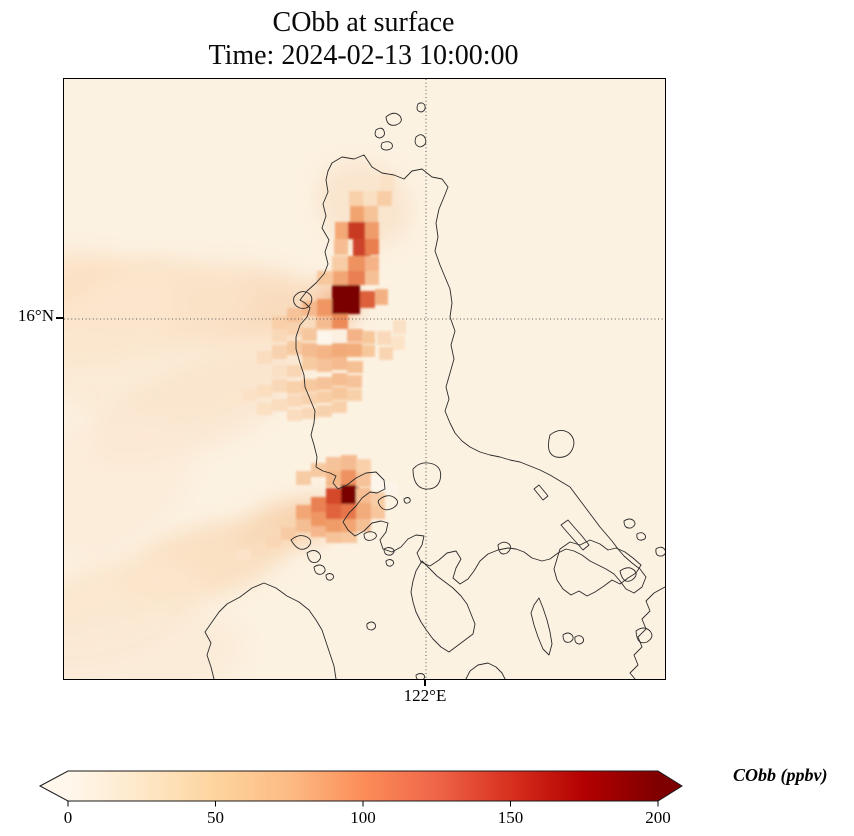 The width and height of the screenshot is (854, 836). Describe the element at coordinates (270, 630) in the screenshot. I see `coastline-mindoro` at that location.